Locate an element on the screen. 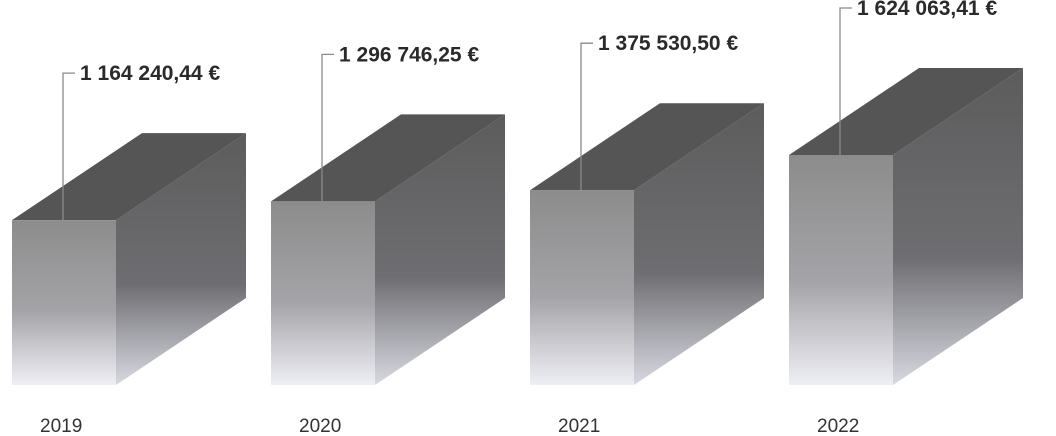 The width and height of the screenshot is (1056, 436). category-label: 2021 is located at coordinates (579, 426).